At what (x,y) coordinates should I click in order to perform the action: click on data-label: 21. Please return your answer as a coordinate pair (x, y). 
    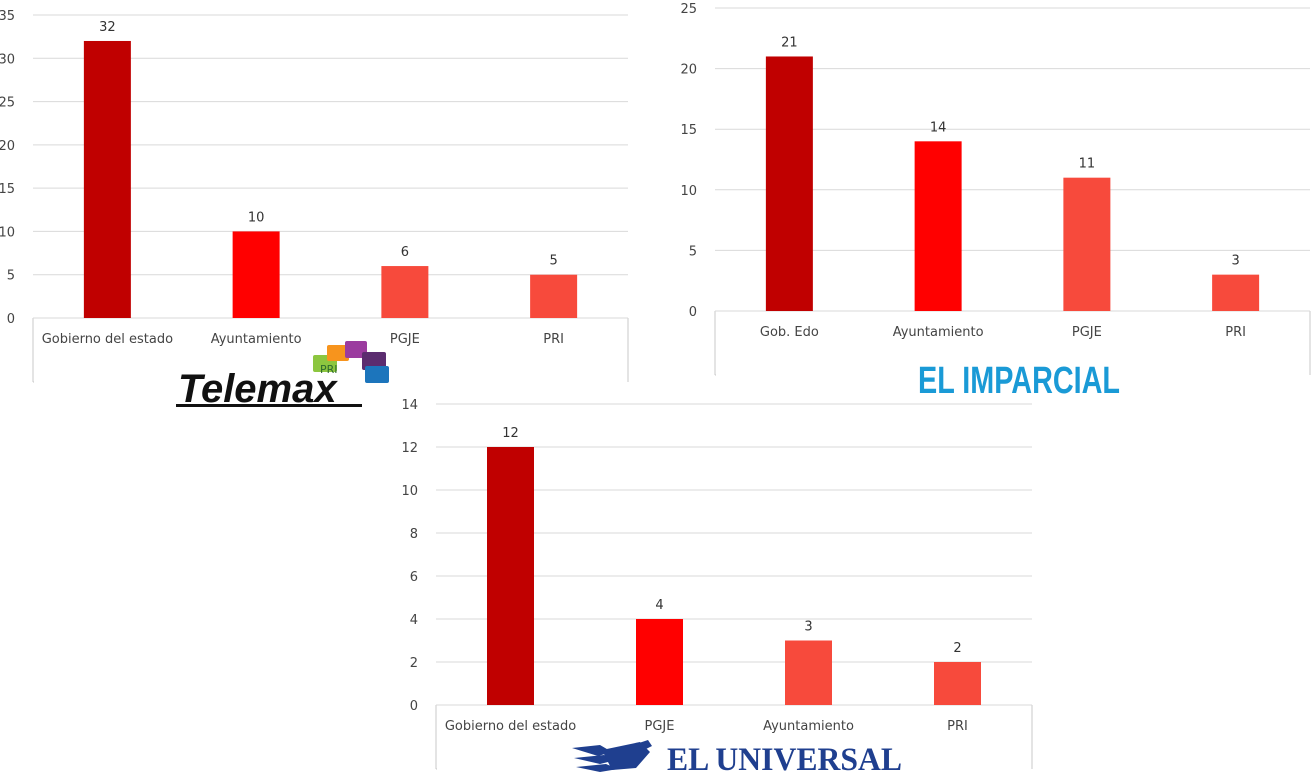
    Looking at the image, I should click on (789, 42).